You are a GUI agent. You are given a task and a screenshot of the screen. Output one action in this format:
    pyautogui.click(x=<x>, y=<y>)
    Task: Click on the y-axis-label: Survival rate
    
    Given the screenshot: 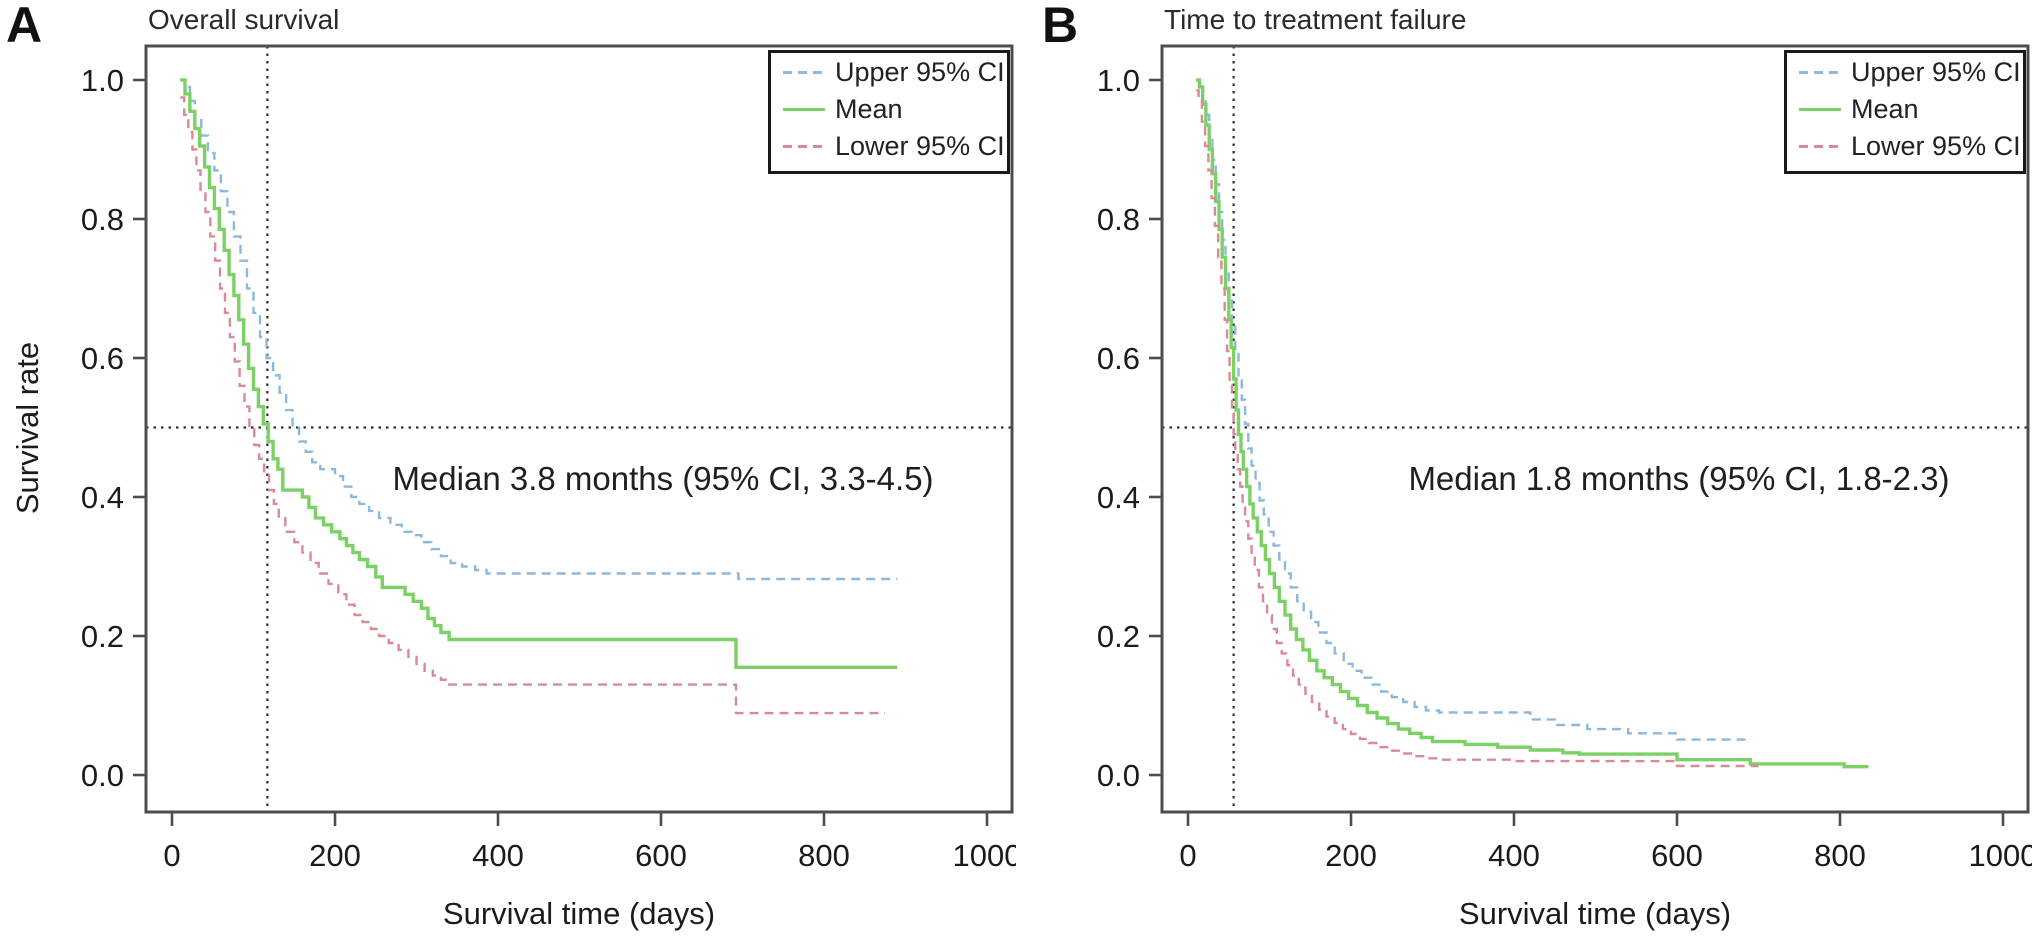 What is the action you would take?
    pyautogui.click(x=27, y=428)
    